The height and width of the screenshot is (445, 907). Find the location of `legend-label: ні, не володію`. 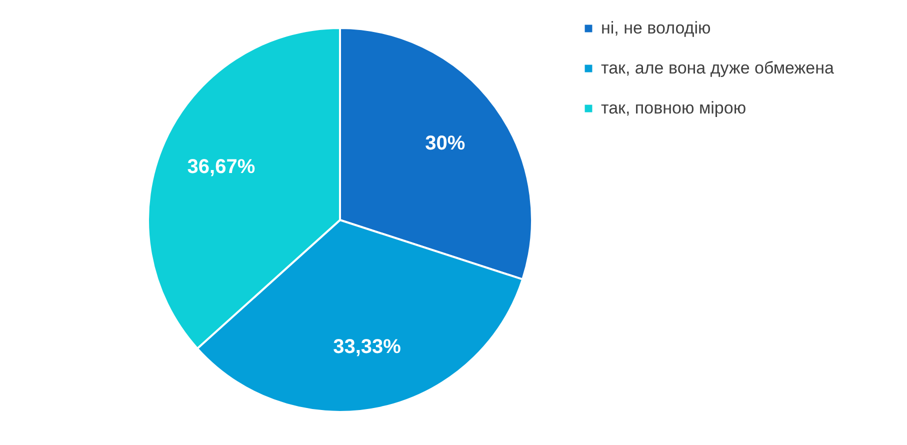

legend-label: ні, не володію is located at coordinates (656, 28).